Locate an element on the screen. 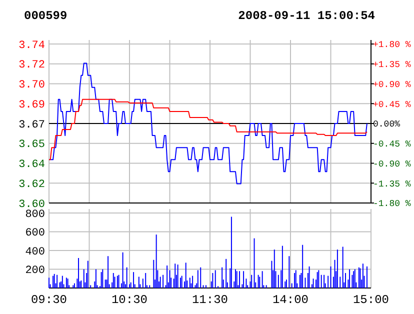 The image size is (414, 314). y2-tick-label: -1.35 % is located at coordinates (392, 184).